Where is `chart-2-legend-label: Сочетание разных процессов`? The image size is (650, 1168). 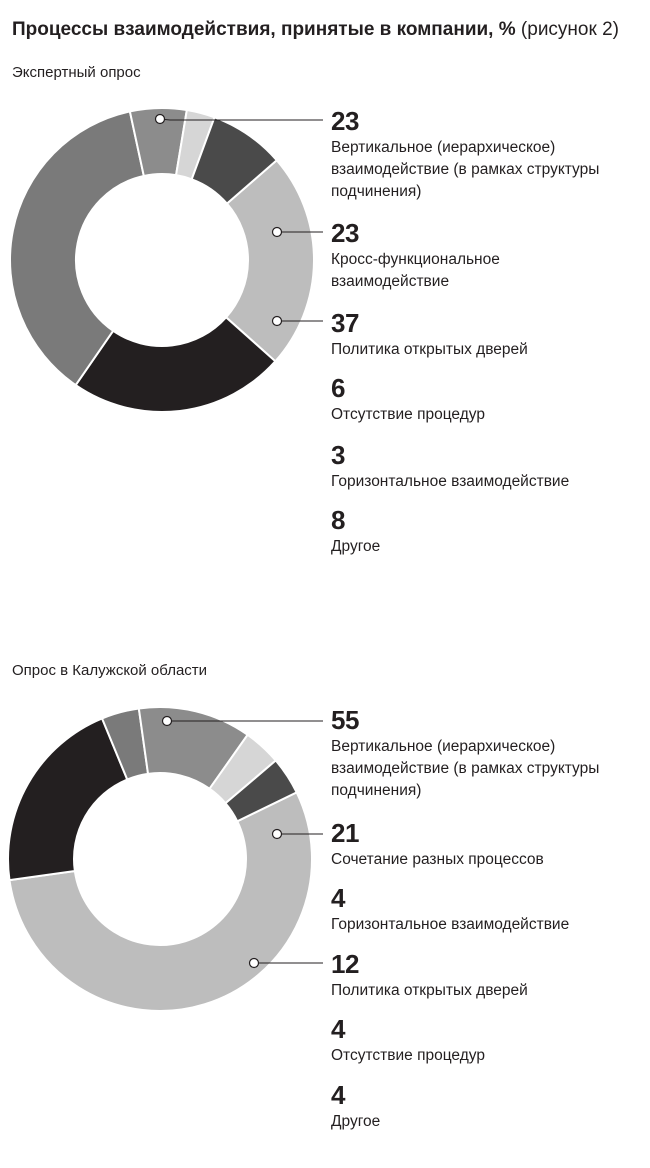
chart-2-legend-label: Сочетание разных процессов is located at coordinates (437, 859).